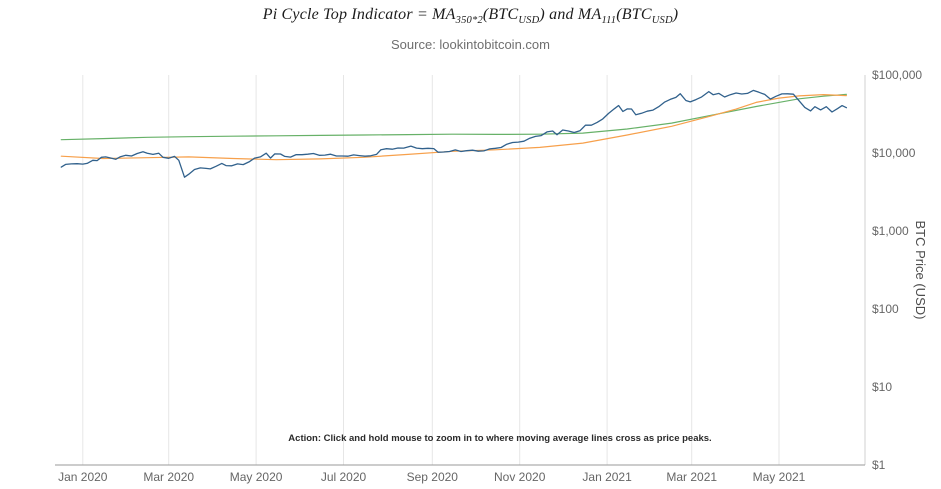 The width and height of the screenshot is (941, 489). I want to click on x-tick-label: Mar 2020, so click(168, 477).